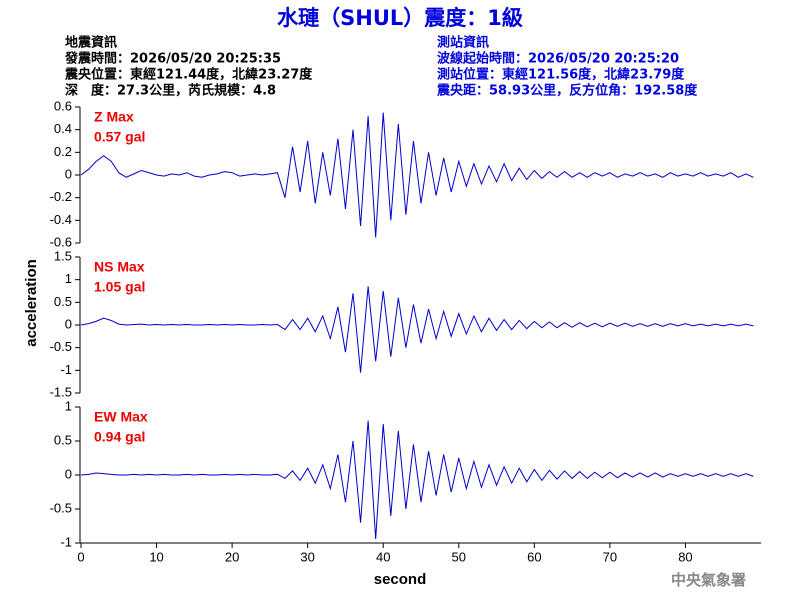  Describe the element at coordinates (188, 75) in the screenshot. I see `info-line: 震央位置：東經121.44度，北緯23.27度` at that location.